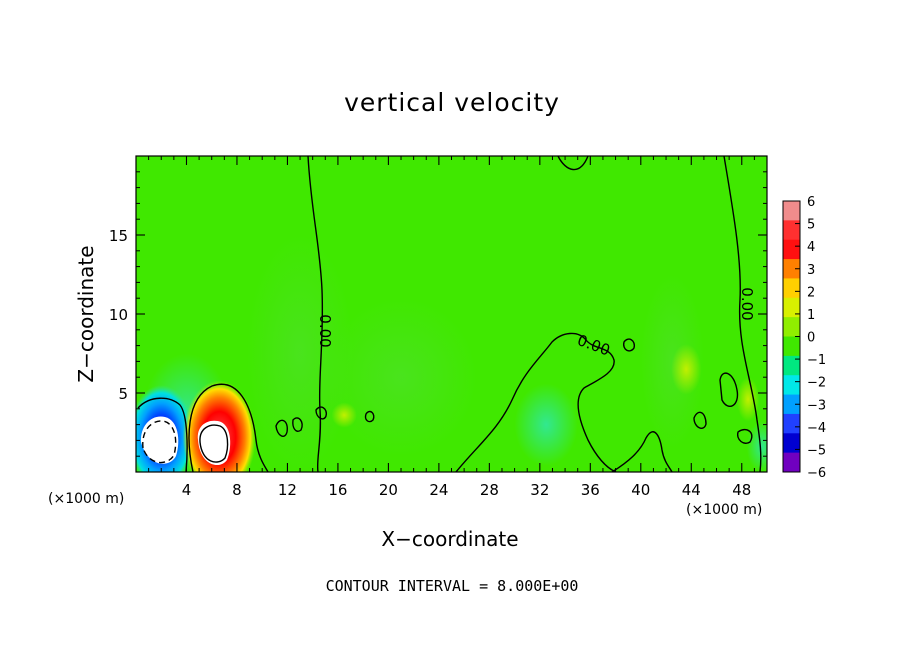 This screenshot has height=654, width=904. I want to click on chart-title: vertical velocity, so click(452, 102).